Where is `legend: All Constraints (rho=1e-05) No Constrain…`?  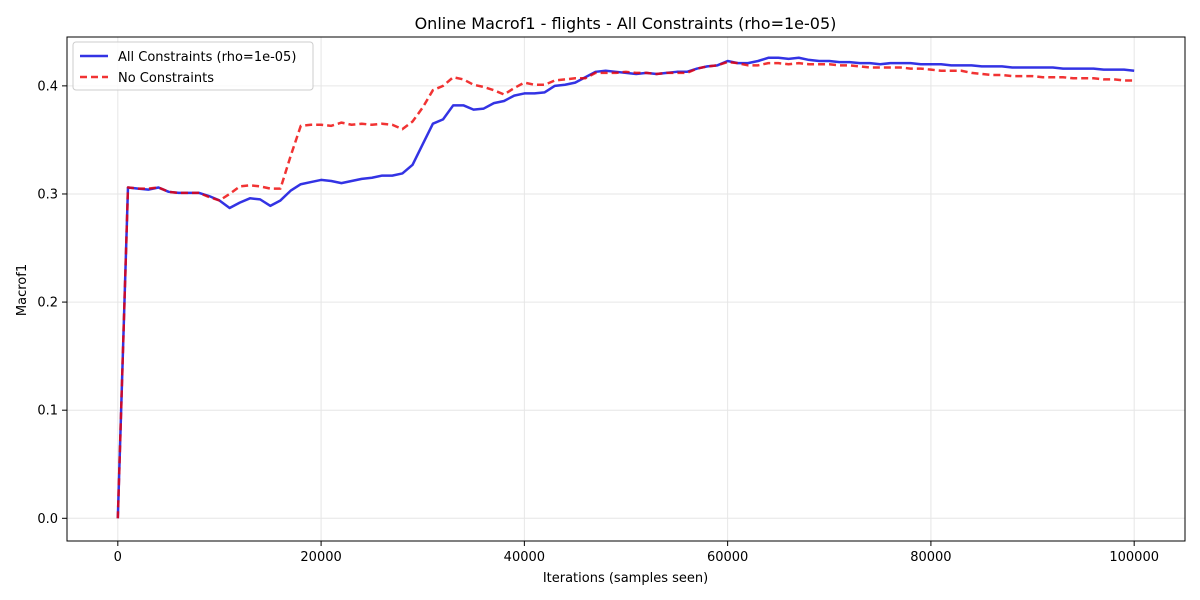 legend: All Constraints (rho=1e-05) No Constrain… is located at coordinates (193, 66).